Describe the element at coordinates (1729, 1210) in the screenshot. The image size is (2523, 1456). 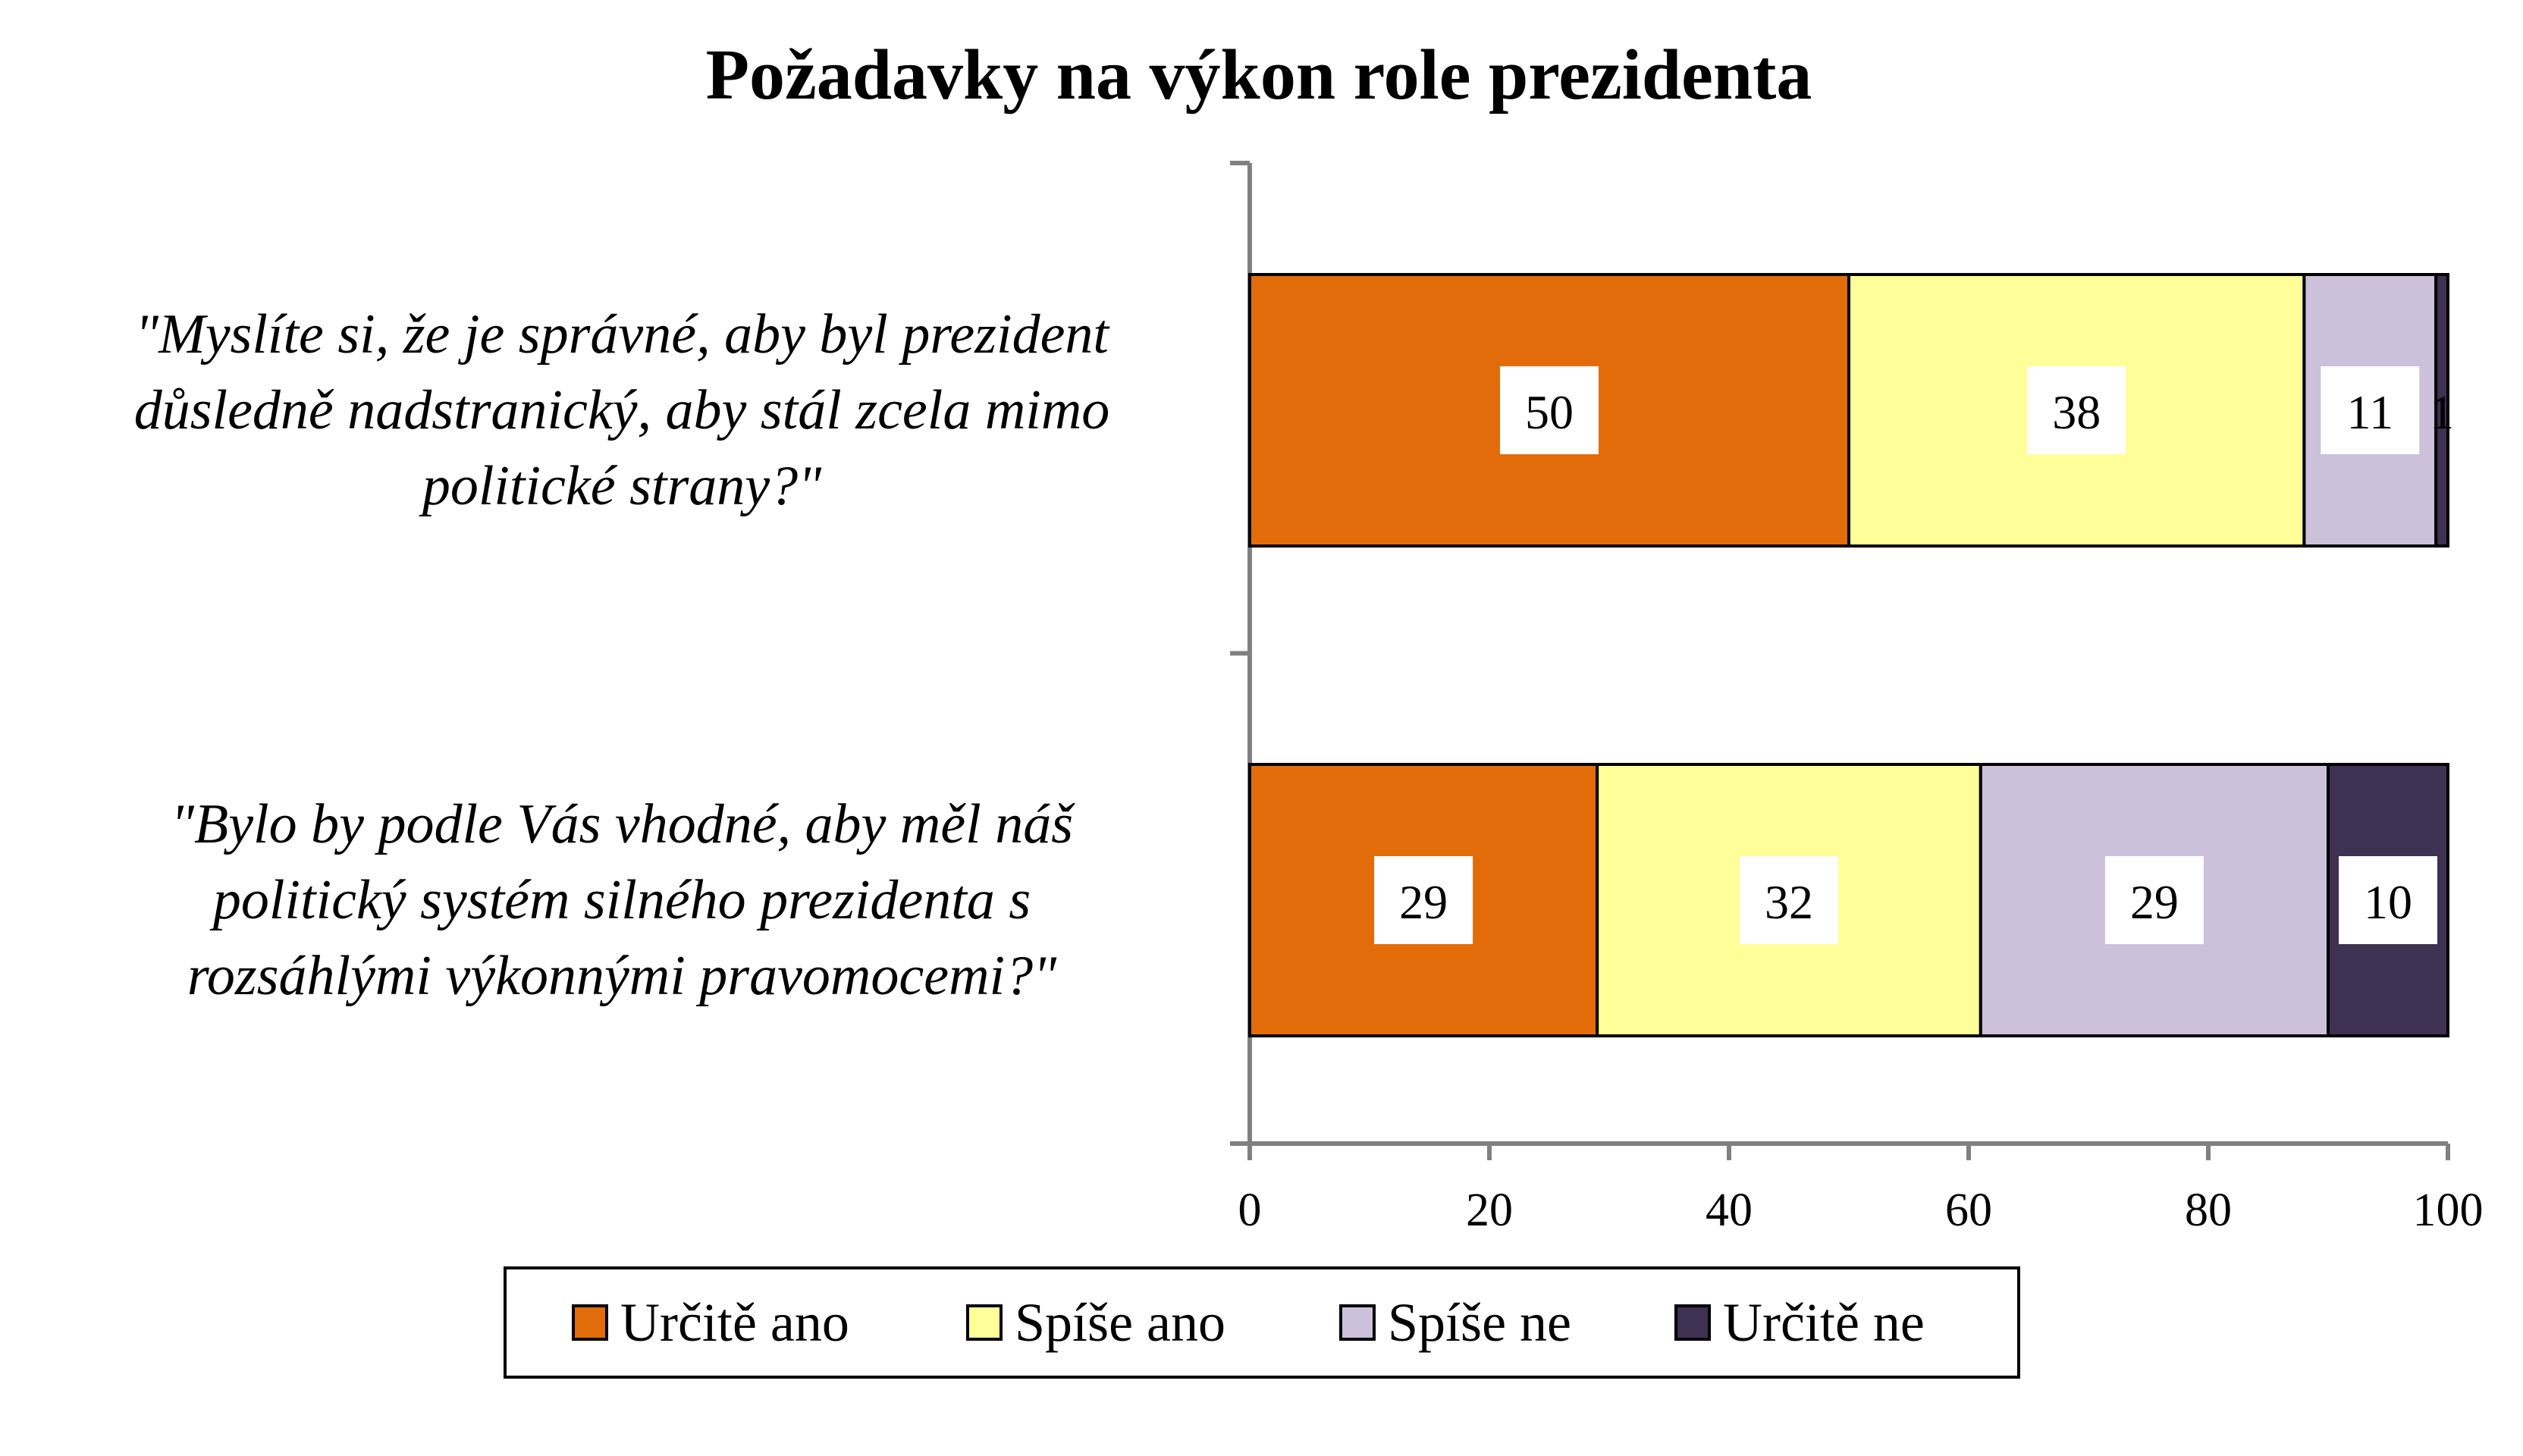
I see `x-tick-label: 40` at that location.